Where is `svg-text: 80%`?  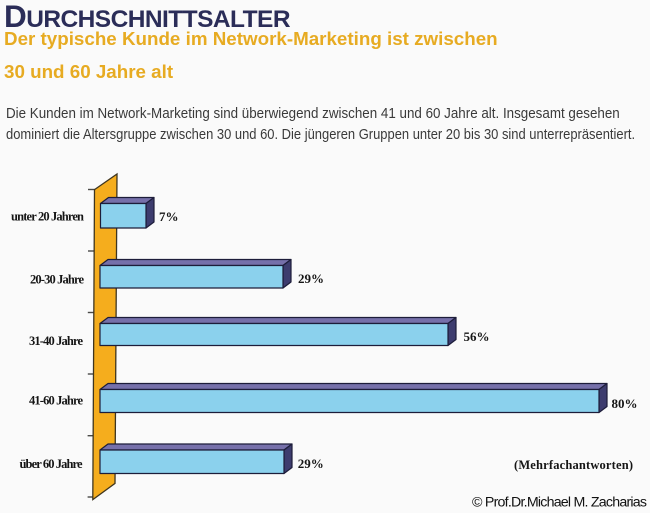
svg-text: 80% is located at coordinates (625, 403).